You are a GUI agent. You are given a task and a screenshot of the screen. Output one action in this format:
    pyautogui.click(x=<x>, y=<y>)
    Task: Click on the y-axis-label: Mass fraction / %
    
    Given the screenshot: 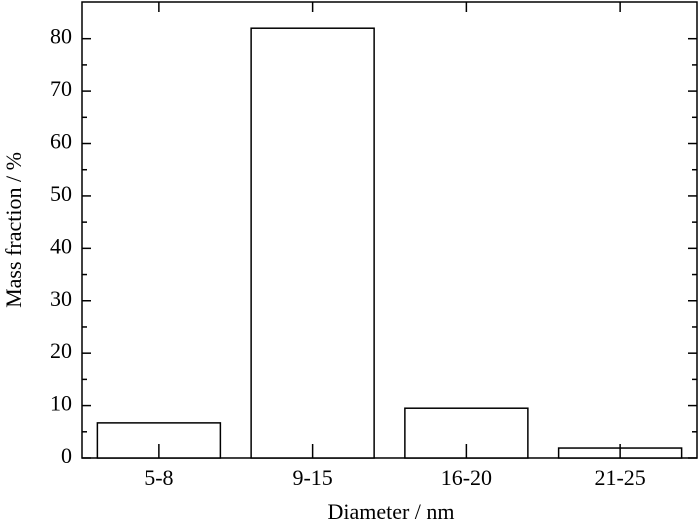 What is the action you would take?
    pyautogui.click(x=13, y=230)
    